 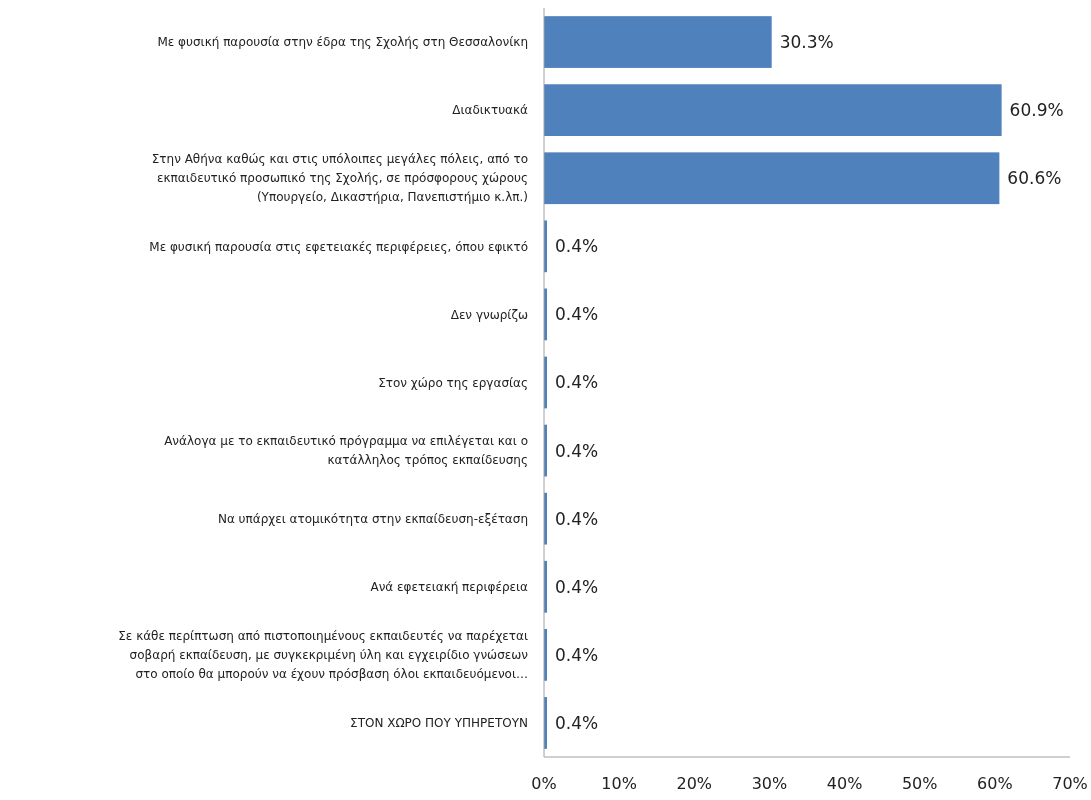 I want to click on y-tick-label: Ανάλογα με το εκπαιδευτικό πρόγραμμα να επιλέγεται και ο κατάλληλος τρόπος εκπαίδευσης, so click(x=346, y=451).